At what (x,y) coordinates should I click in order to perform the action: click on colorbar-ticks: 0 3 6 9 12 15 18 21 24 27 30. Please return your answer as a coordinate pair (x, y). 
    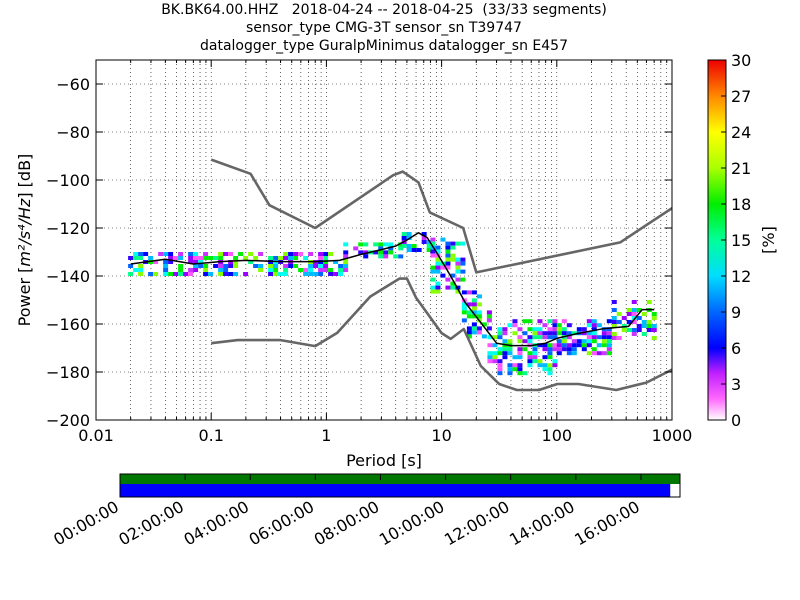
    Looking at the image, I should click on (736, 240).